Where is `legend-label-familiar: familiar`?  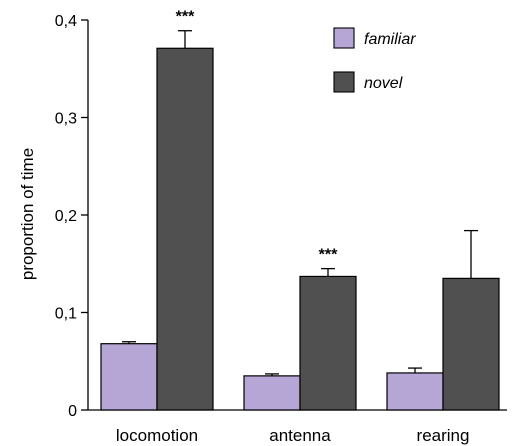
legend-label-familiar: familiar is located at coordinates (390, 39).